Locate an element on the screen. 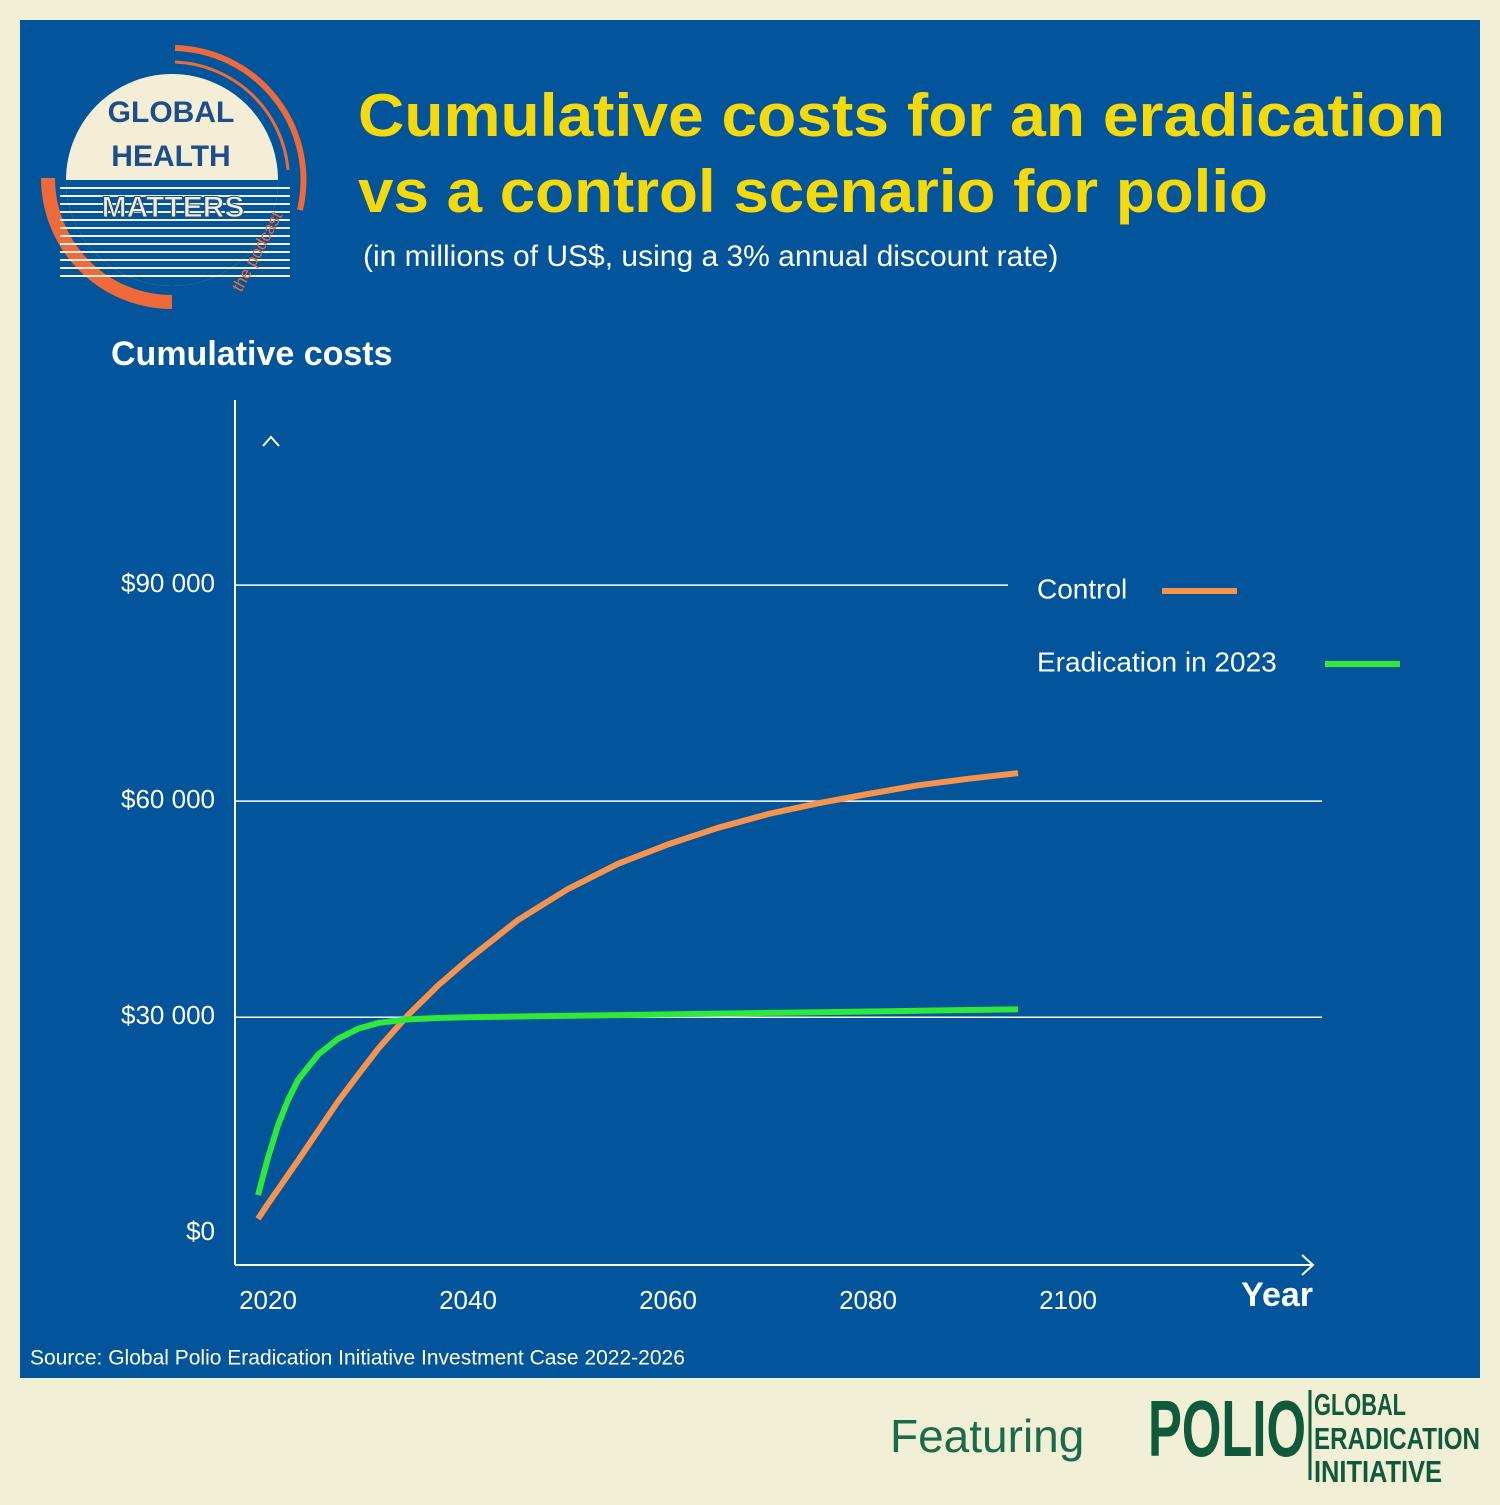 This screenshot has width=1500, height=1505. x-tick-label: 2080 is located at coordinates (868, 1300).